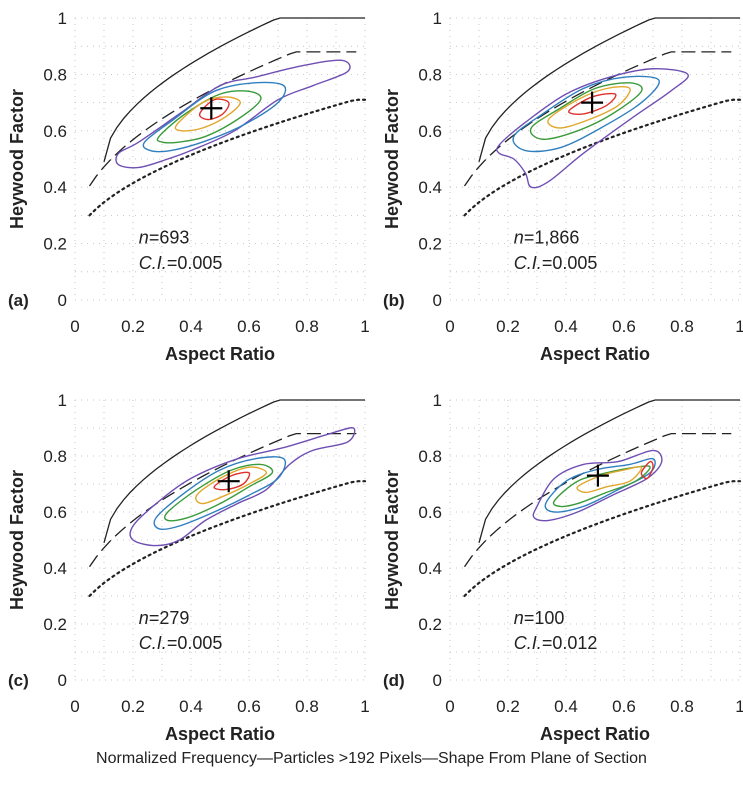  Describe the element at coordinates (18, 680) in the screenshot. I see `panel-label: (c)` at that location.